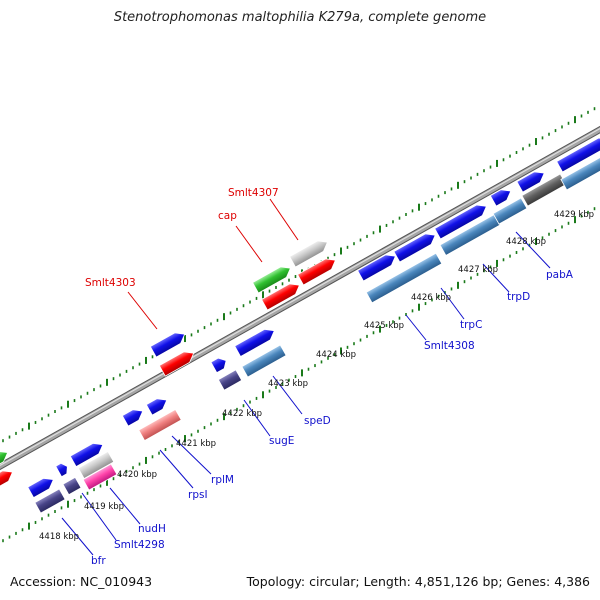 The image size is (600, 600). I want to click on accession-text: Accession: NC_010943, so click(81, 581).